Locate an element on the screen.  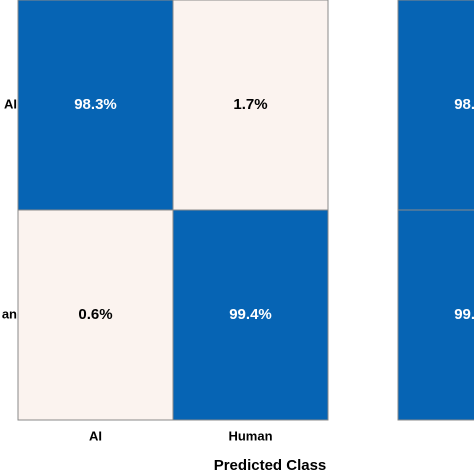
x-tick-label: Human is located at coordinates (250, 435).